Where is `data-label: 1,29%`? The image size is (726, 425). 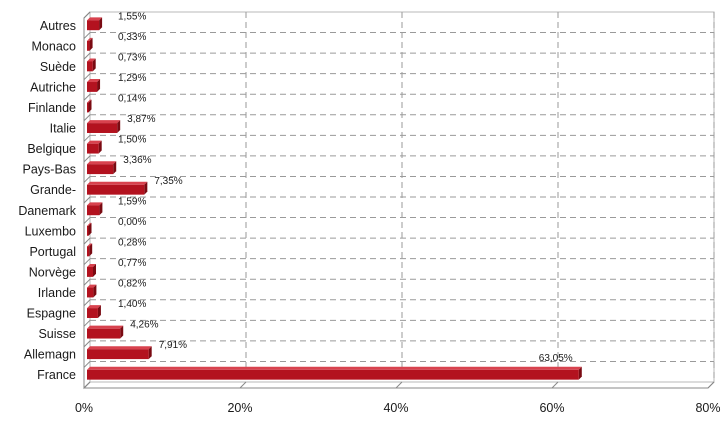 data-label: 1,29% is located at coordinates (132, 78).